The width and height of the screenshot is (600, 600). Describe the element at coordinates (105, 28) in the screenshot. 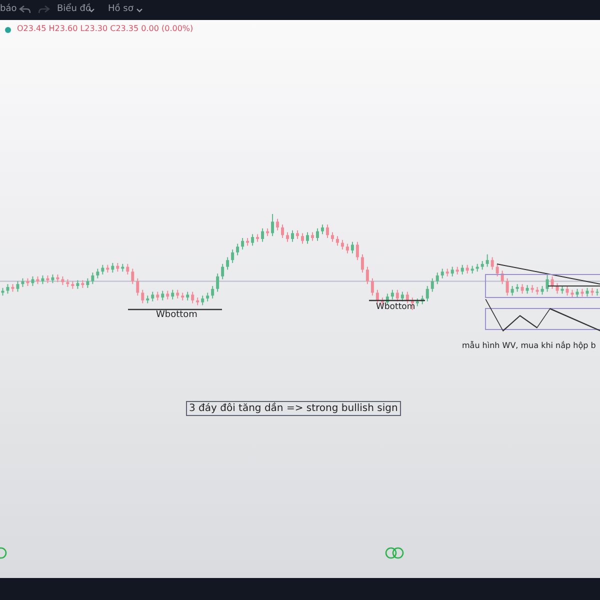

I see `chart-subtitle: O23.45 H23.60 L23.30 C23.35 0.00 (0.00%)` at that location.